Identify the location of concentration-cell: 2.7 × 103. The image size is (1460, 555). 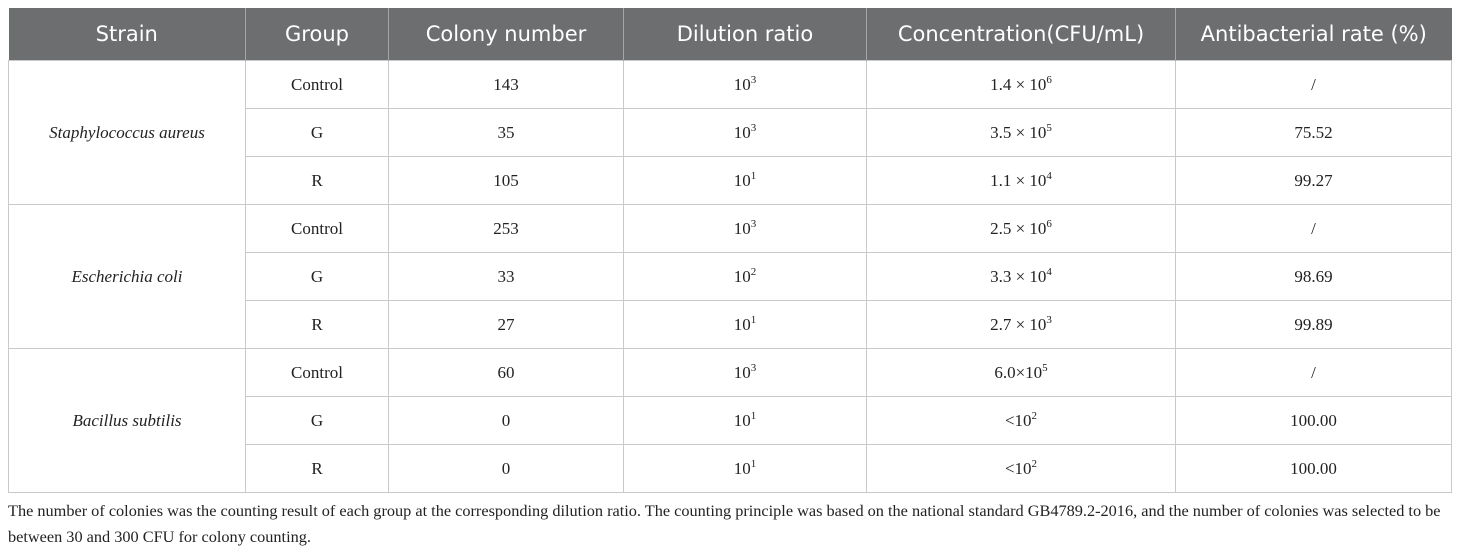
(1021, 324).